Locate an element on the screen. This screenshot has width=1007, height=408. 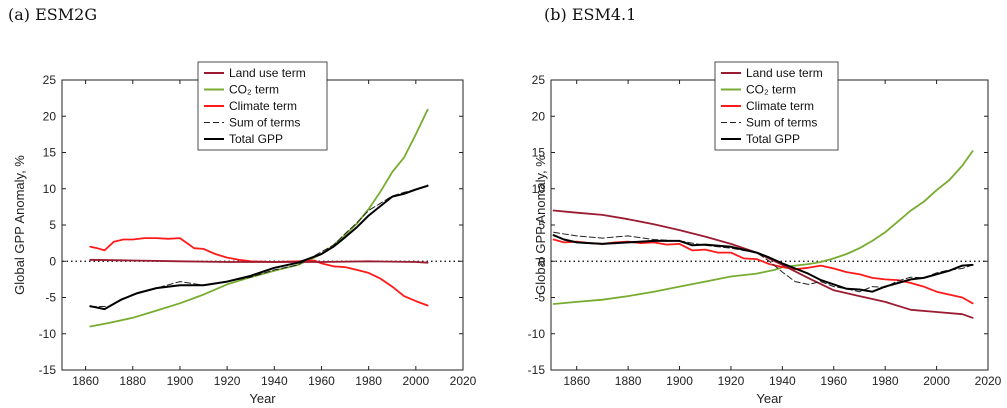
series-line-climate-term is located at coordinates (259, 272).